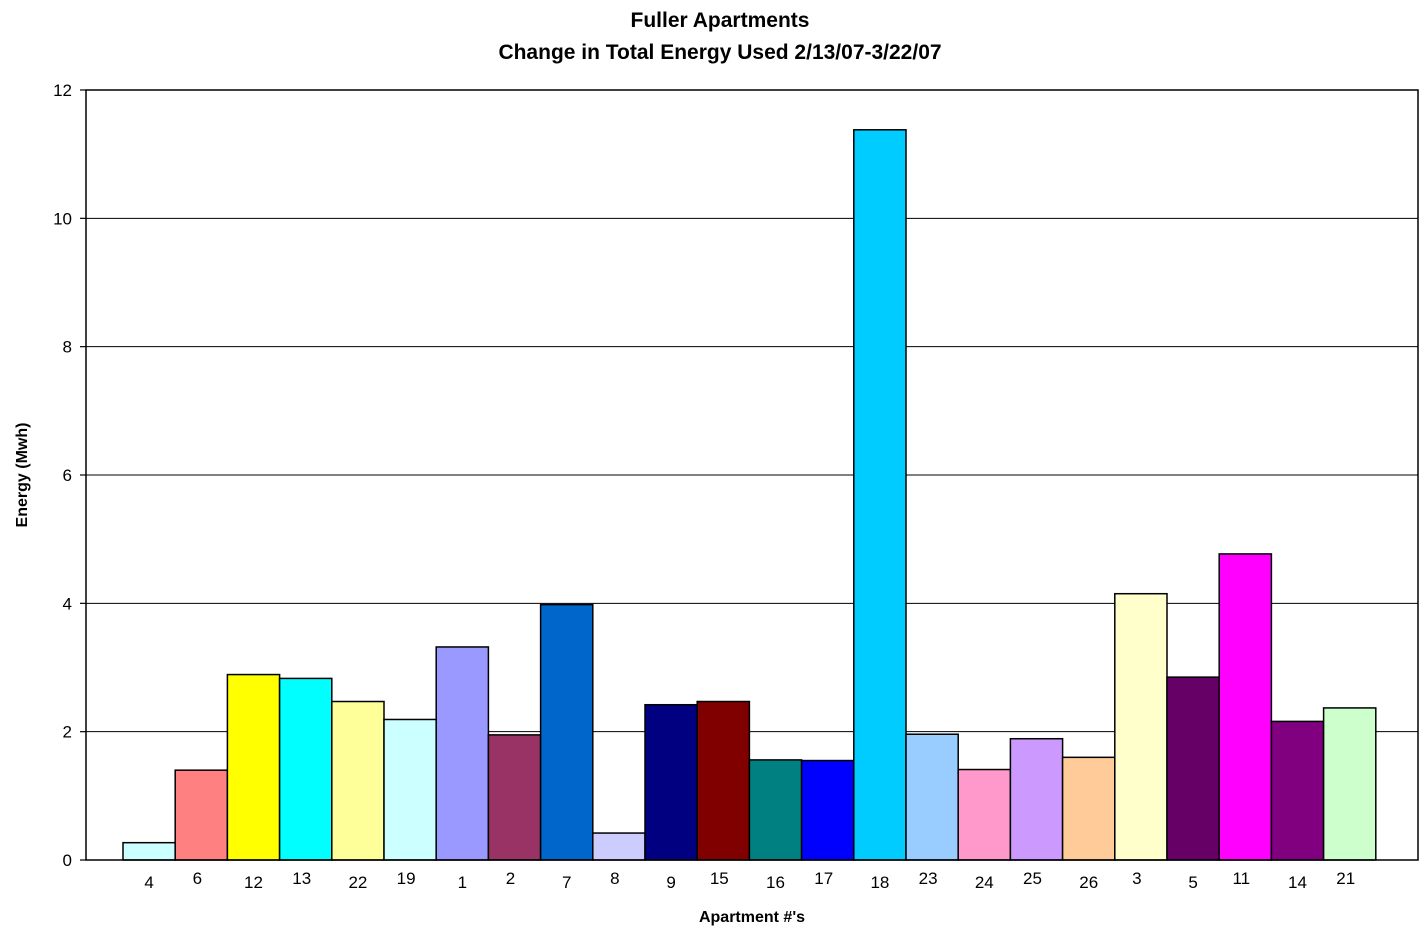 This screenshot has height=929, width=1426. What do you see at coordinates (510, 878) in the screenshot?
I see `x-tick-label: 2` at bounding box center [510, 878].